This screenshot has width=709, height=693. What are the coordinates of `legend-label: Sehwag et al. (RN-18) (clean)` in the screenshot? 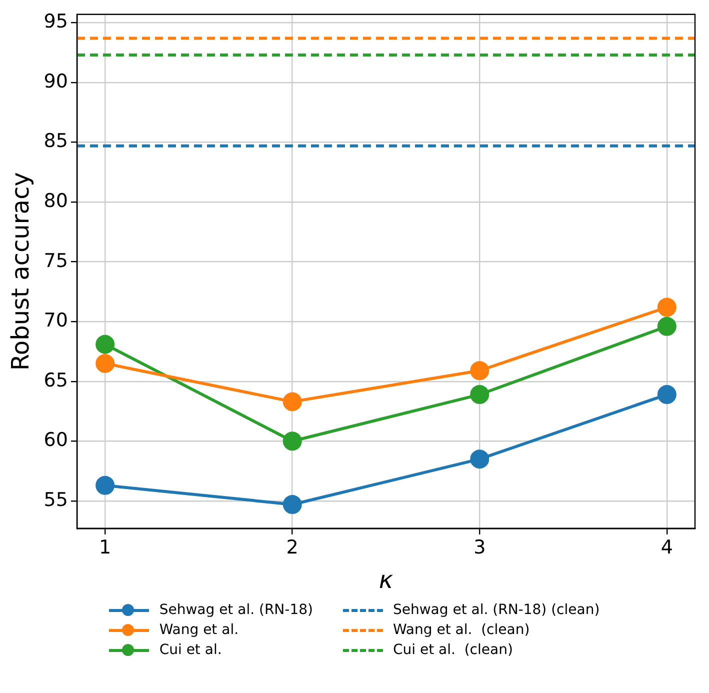 It's located at (496, 610).